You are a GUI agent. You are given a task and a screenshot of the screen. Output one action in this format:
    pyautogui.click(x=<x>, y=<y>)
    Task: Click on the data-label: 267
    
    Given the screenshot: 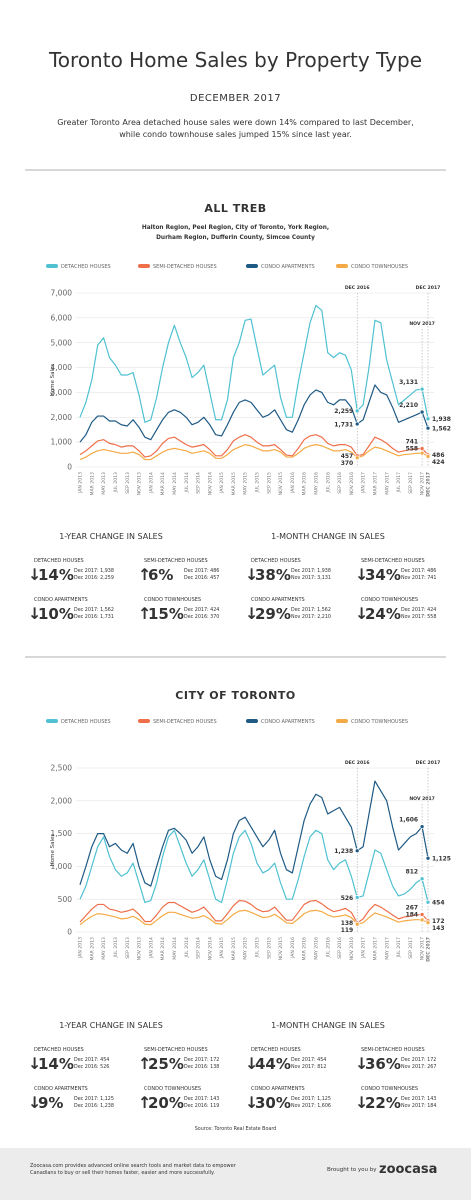 What is the action you would take?
    pyautogui.click(x=412, y=907)
    